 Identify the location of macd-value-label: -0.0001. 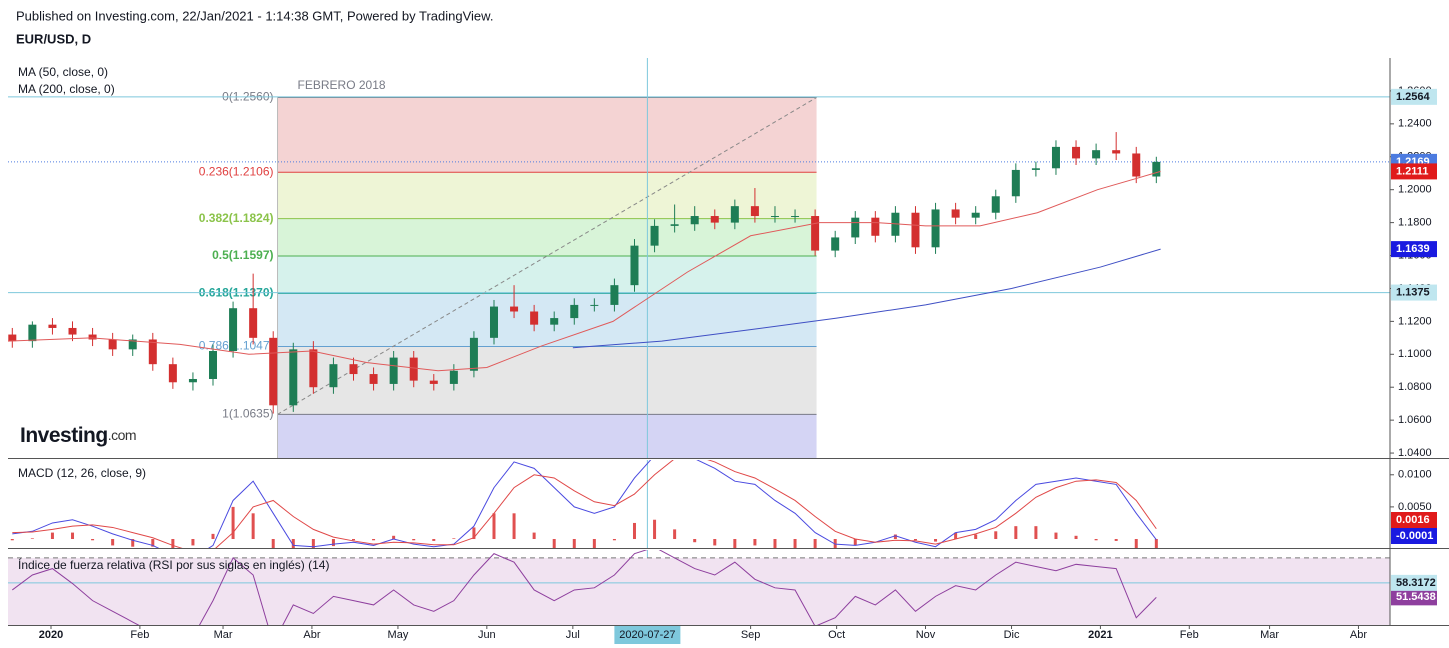
(1414, 536).